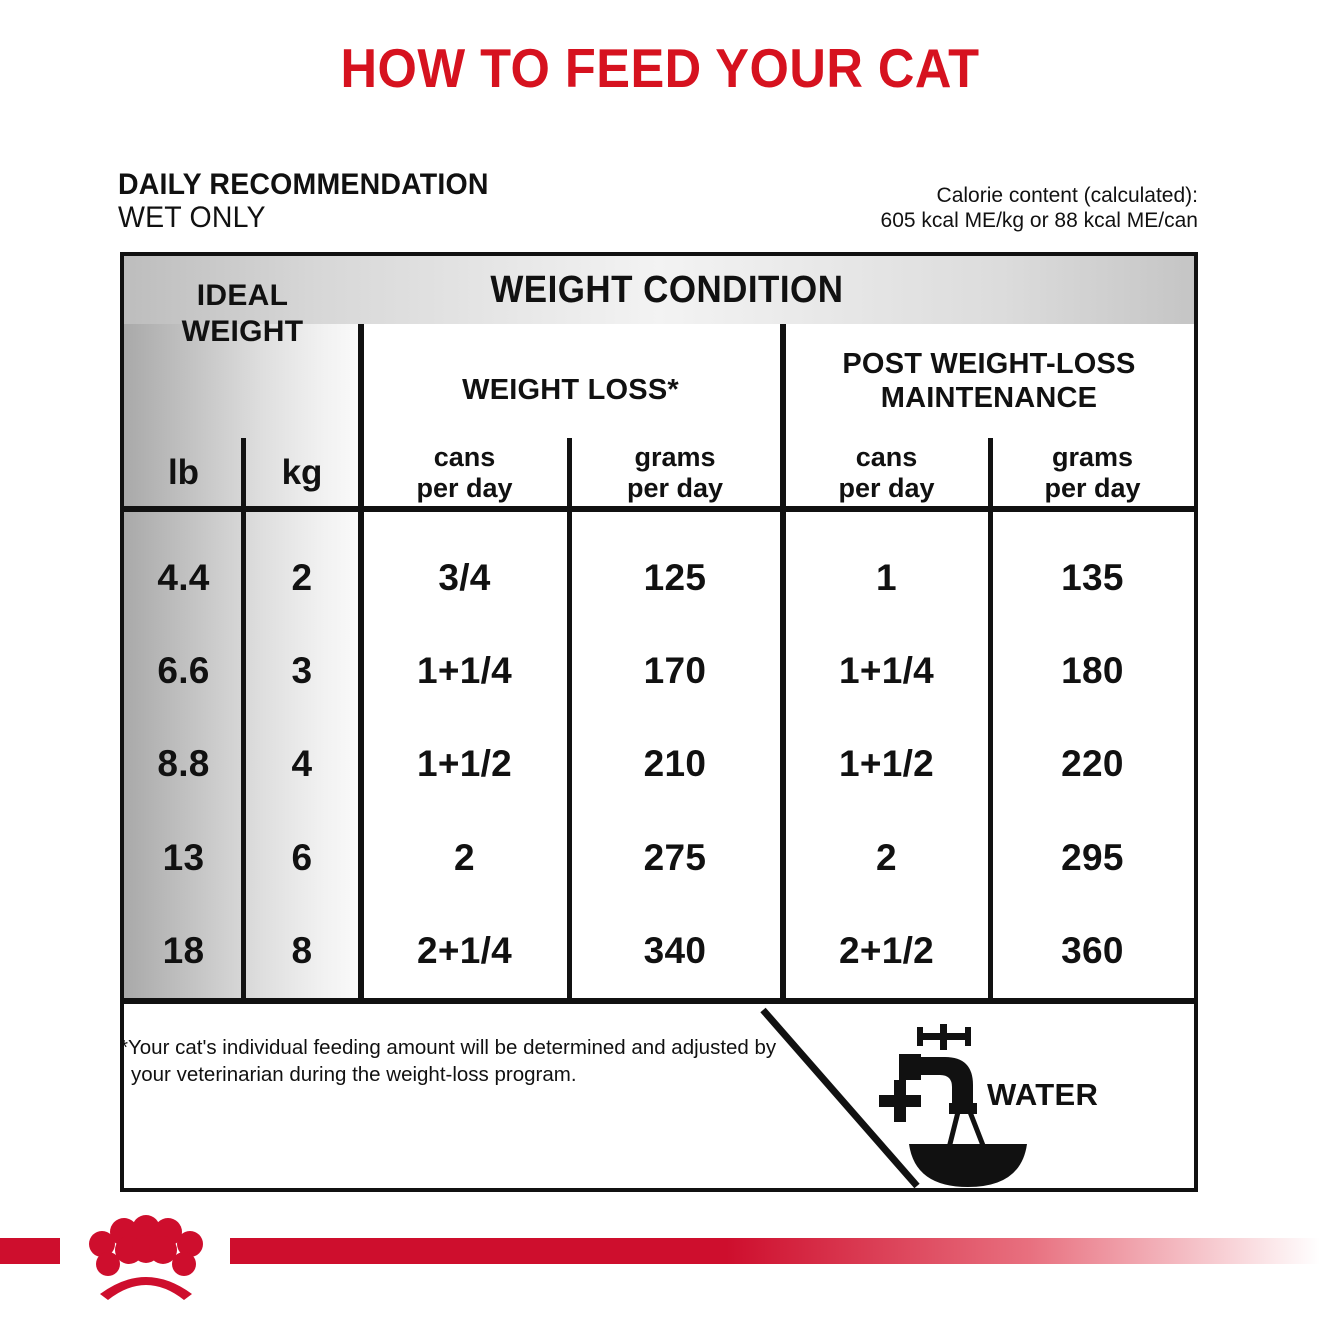 The width and height of the screenshot is (1320, 1320). I want to click on weight-condition-label: WEIGHT CONDITION, so click(666, 289).